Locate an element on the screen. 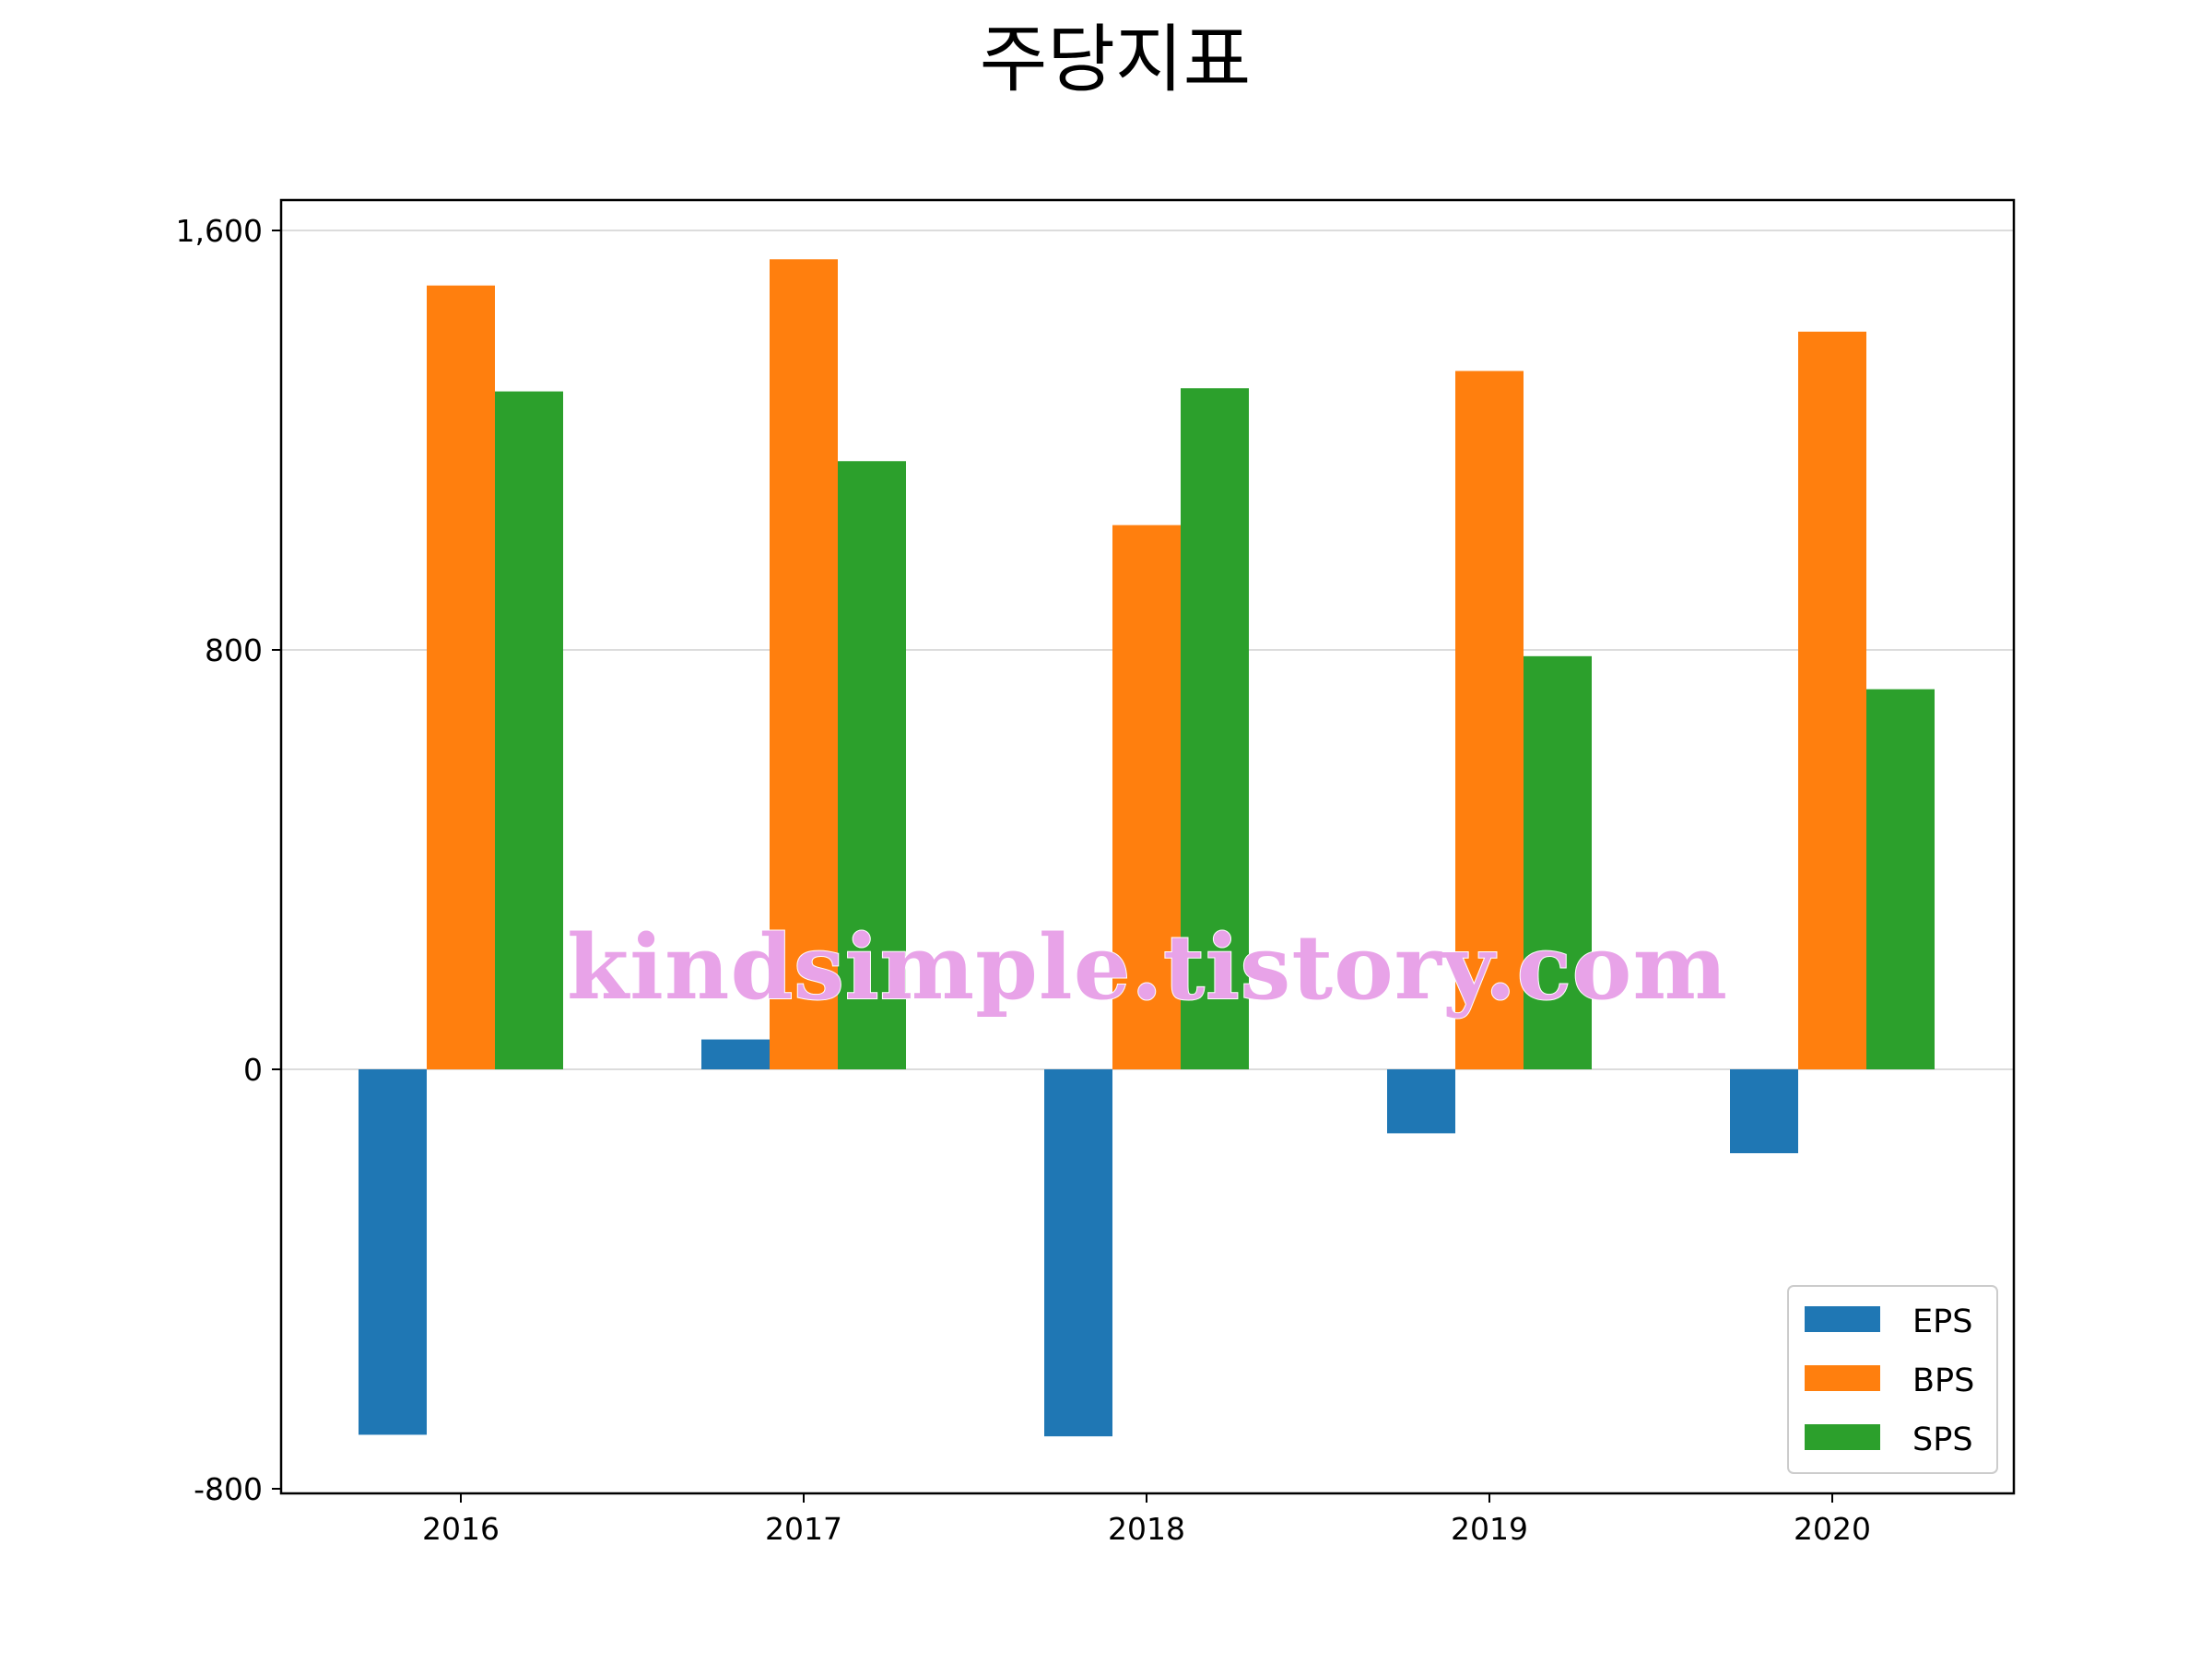 This screenshot has width=2212, height=1663. x-tick-label: 2017 is located at coordinates (803, 1529).